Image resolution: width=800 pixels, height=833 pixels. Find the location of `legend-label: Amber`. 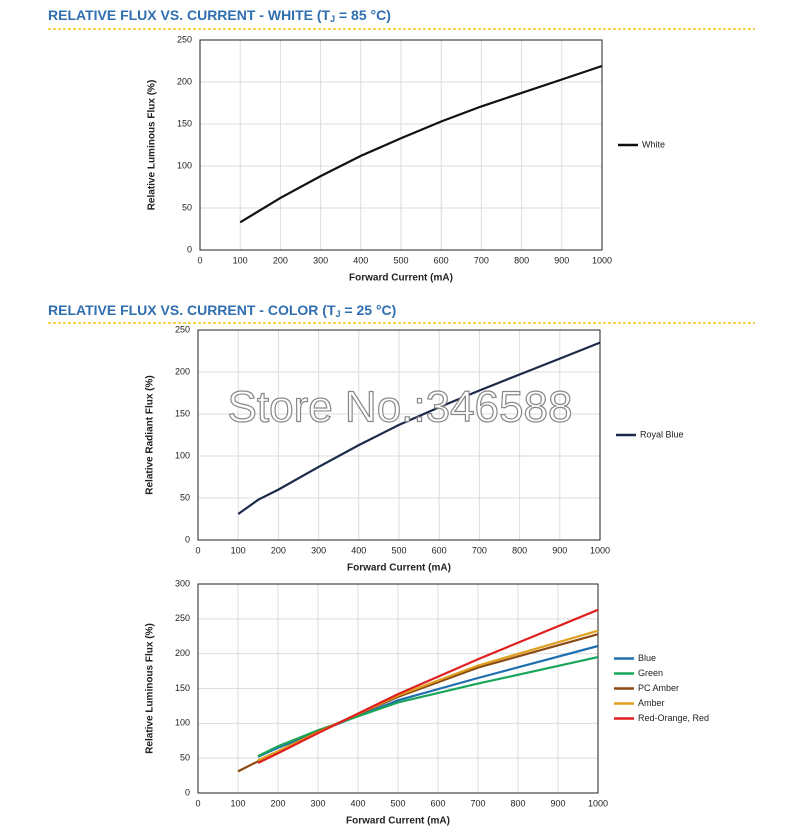

legend-label: Amber is located at coordinates (651, 703).